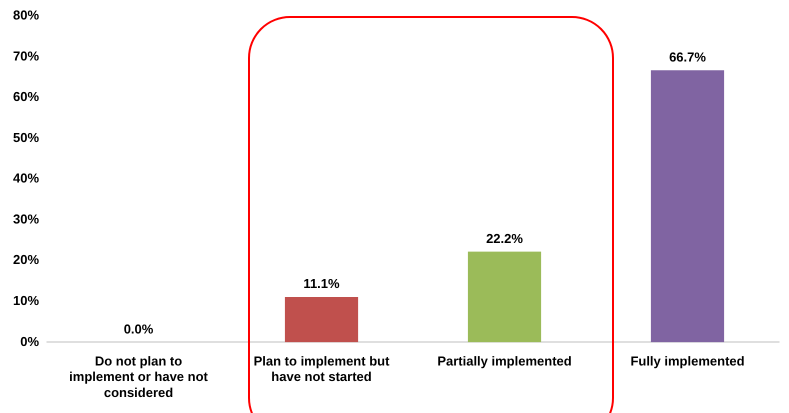  What do you see at coordinates (687, 56) in the screenshot?
I see `data-label: 66.7%` at bounding box center [687, 56].